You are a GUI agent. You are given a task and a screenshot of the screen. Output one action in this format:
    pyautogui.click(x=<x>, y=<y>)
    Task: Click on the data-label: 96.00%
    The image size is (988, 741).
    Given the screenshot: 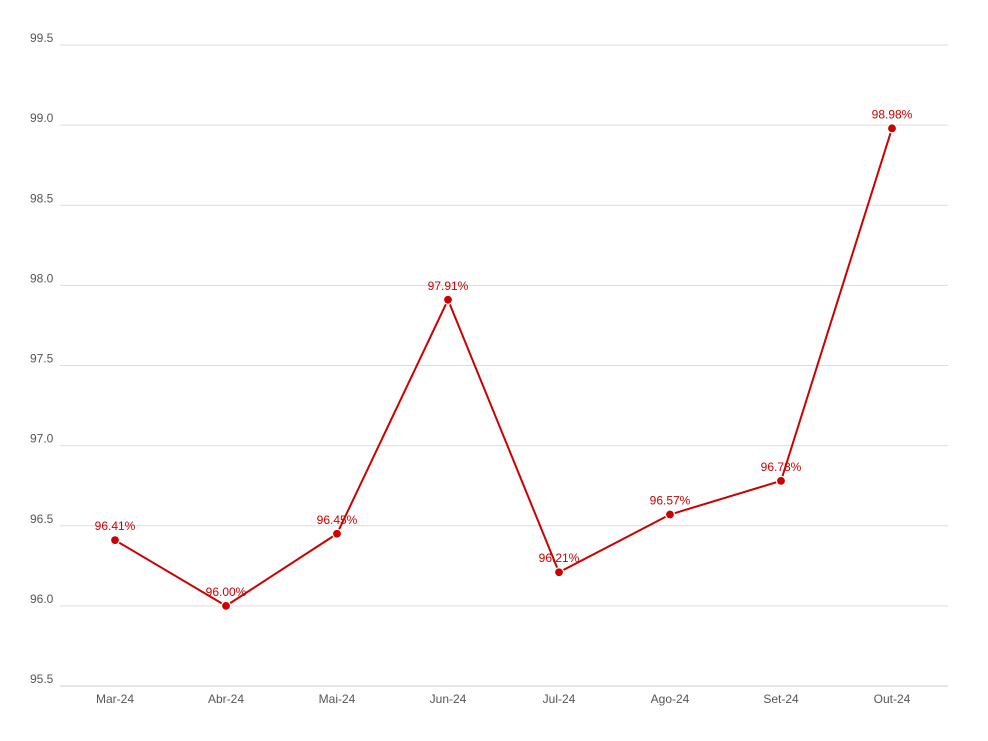 What is the action you would take?
    pyautogui.click(x=226, y=592)
    